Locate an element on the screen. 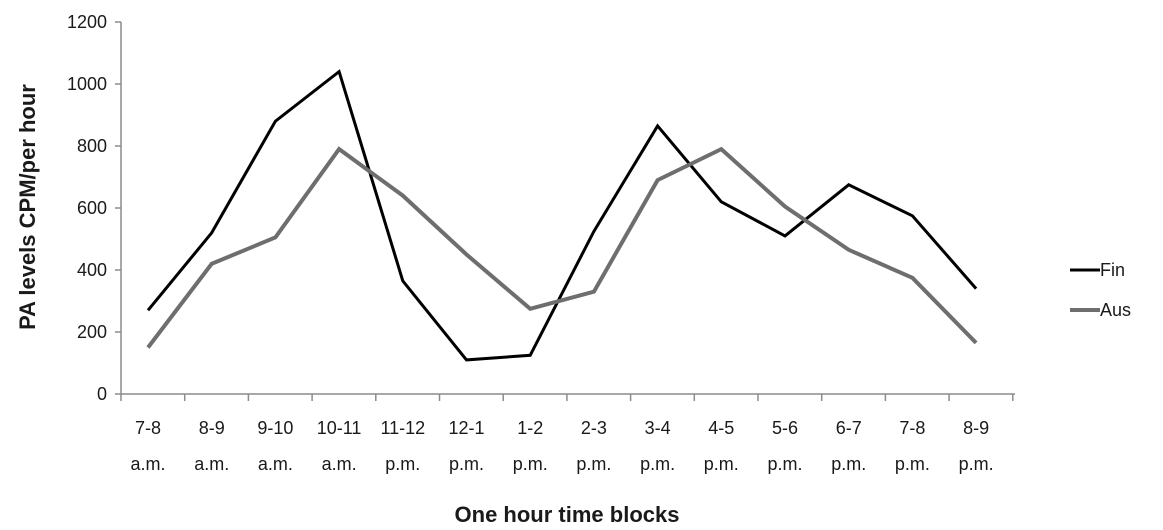  legend-label-aus: Aus is located at coordinates (1115, 310).